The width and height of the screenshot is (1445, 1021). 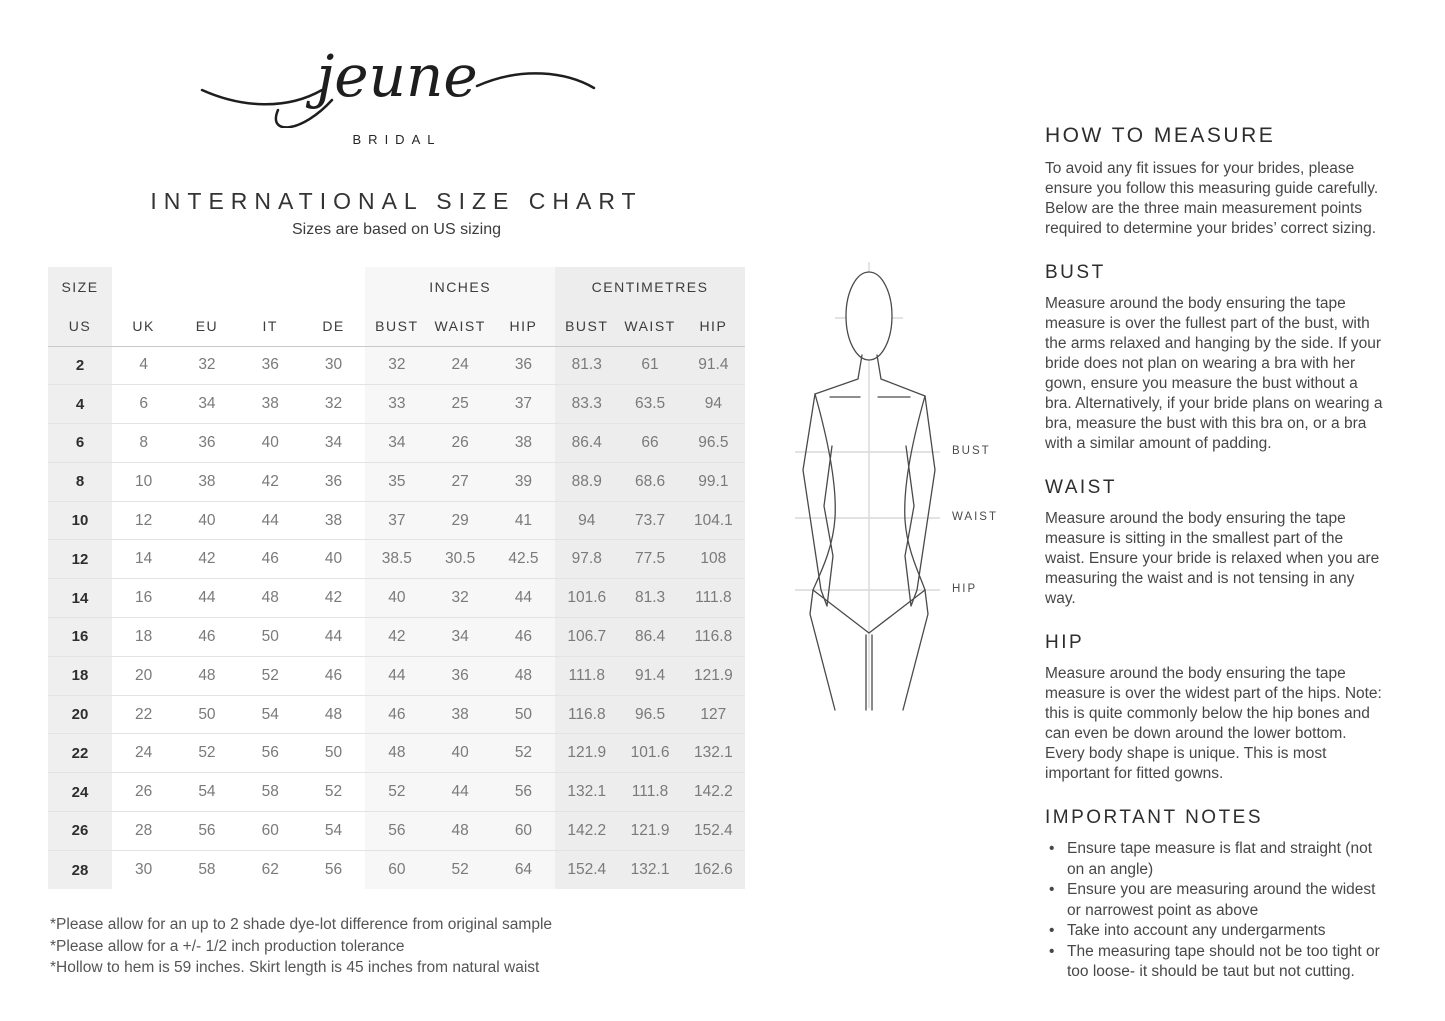 What do you see at coordinates (80, 714) in the screenshot?
I see `us-size-cell: 20` at bounding box center [80, 714].